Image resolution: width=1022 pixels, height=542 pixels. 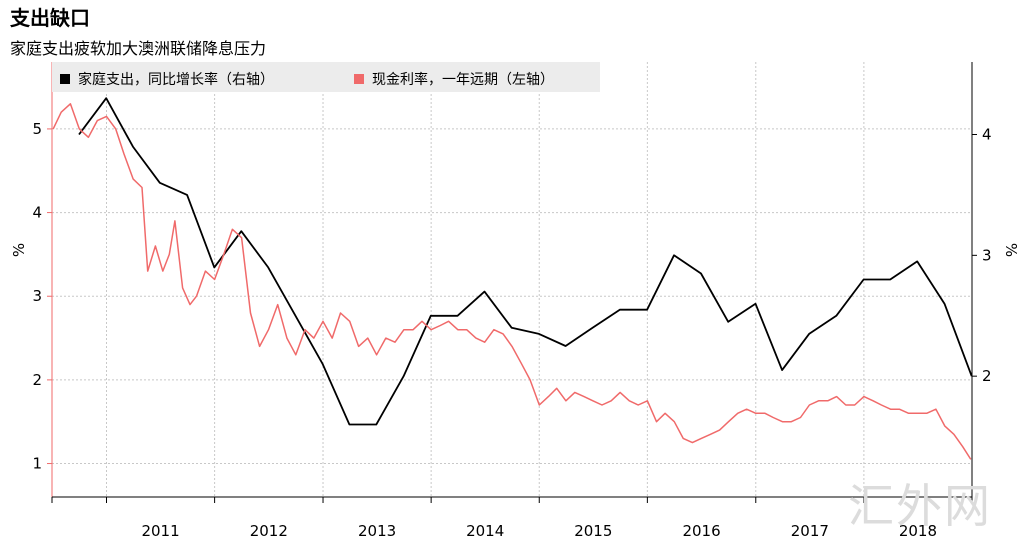 What do you see at coordinates (37, 380) in the screenshot?
I see `left-y-tick-label: 2` at bounding box center [37, 380].